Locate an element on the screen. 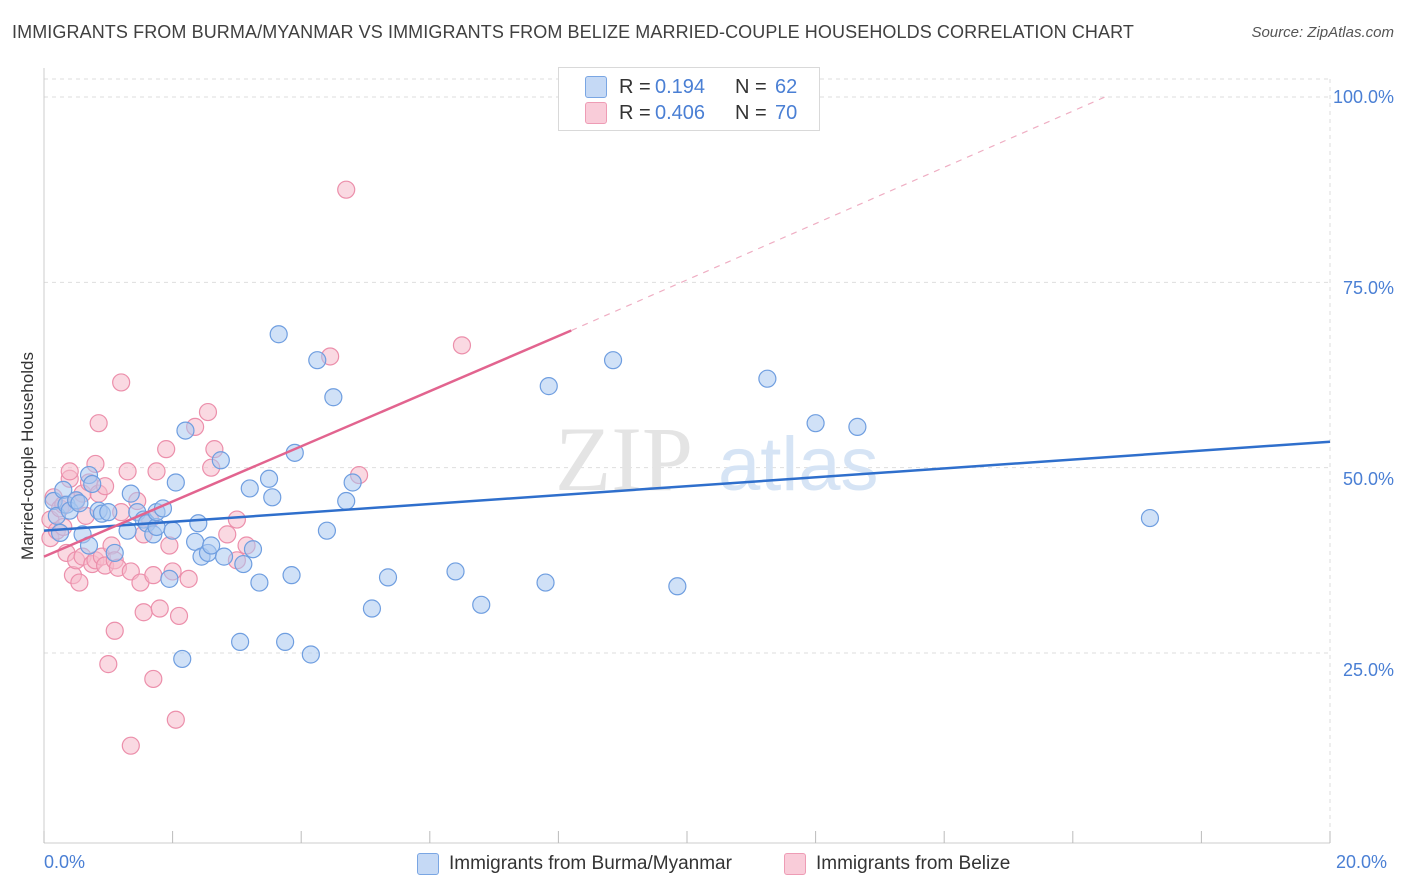  legend-swatch-pink is located at coordinates (596, 113).